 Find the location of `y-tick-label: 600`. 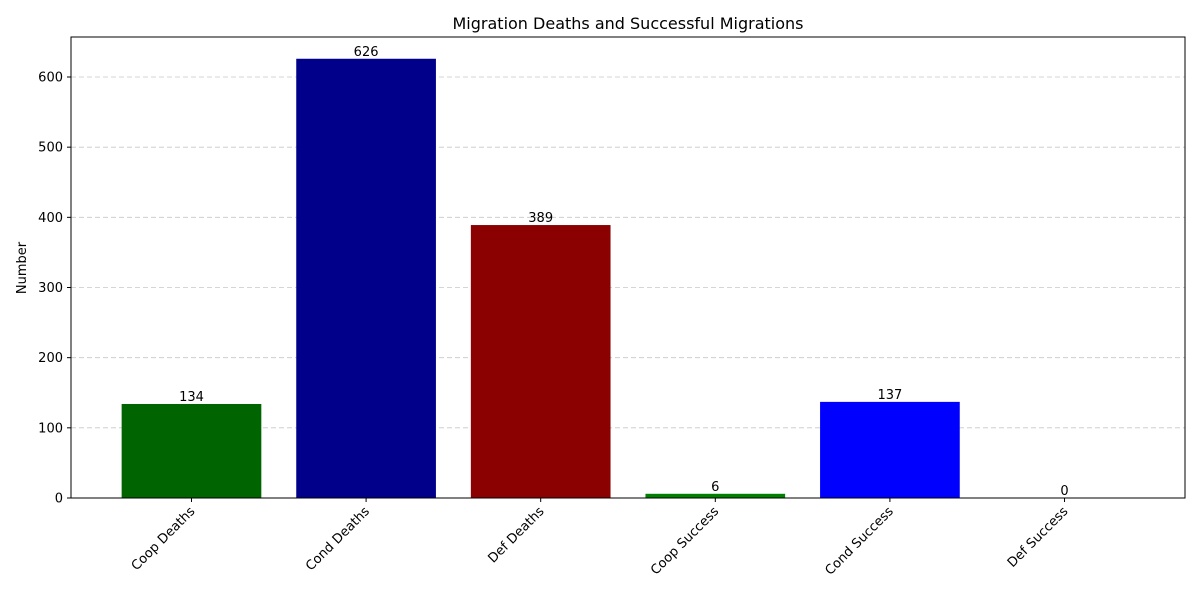

y-tick-label: 600 is located at coordinates (50, 77).